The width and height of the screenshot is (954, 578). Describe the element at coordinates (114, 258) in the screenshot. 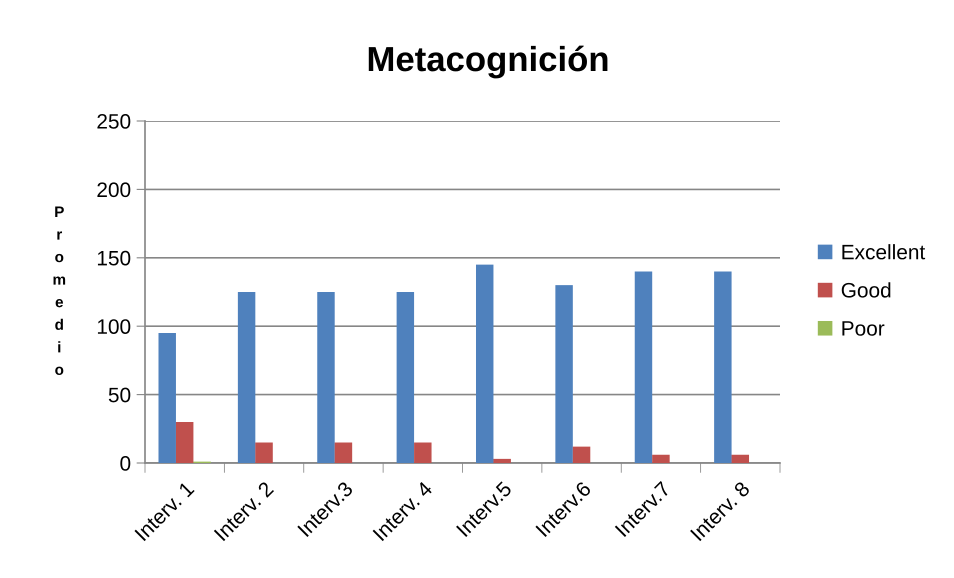

I see `y-tick-label: 150` at that location.